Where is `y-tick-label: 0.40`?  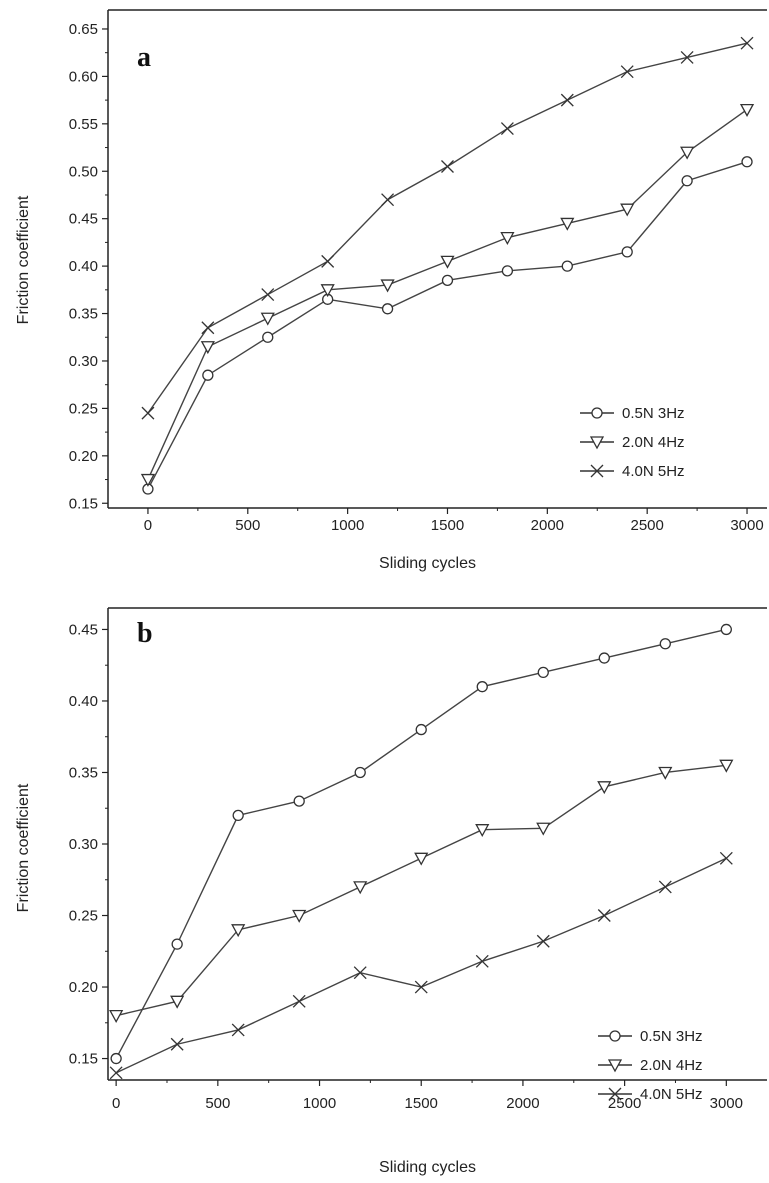 y-tick-label: 0.40 is located at coordinates (83, 266).